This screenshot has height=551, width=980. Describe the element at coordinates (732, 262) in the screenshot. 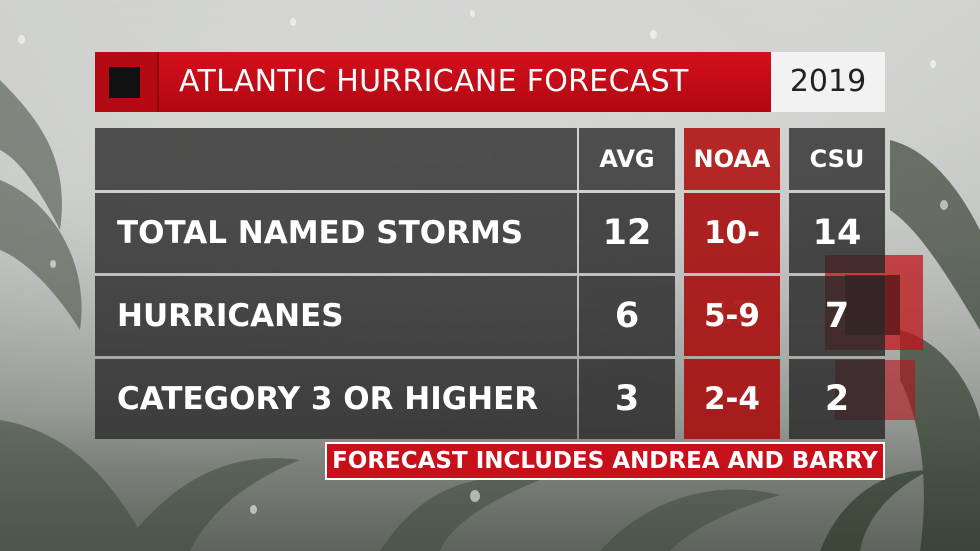

I see `cell-named-storms-noaa: 10-17` at that location.